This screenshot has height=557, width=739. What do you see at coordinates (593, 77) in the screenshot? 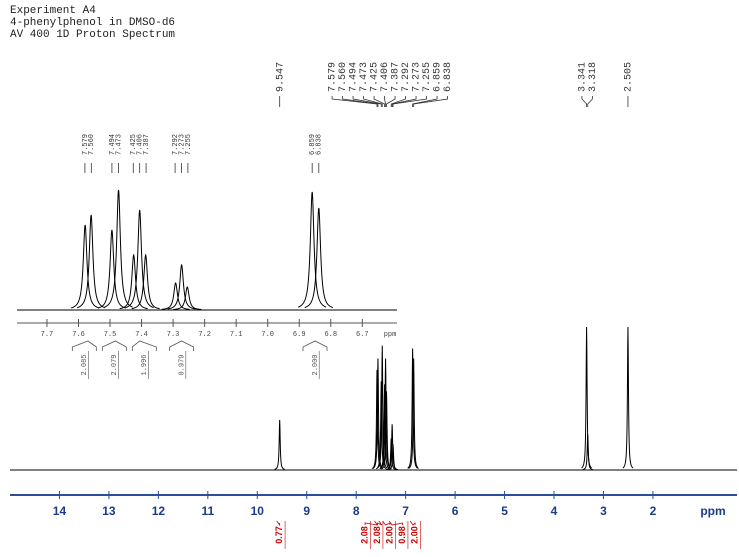
I see `peak-label: 3.318` at bounding box center [593, 77].